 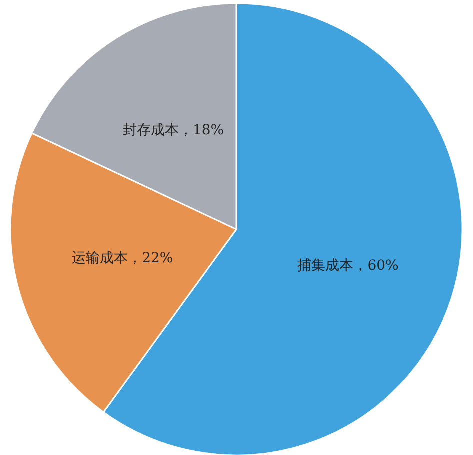 I want to click on slice-label: 运输成本，22%, so click(x=123, y=258).